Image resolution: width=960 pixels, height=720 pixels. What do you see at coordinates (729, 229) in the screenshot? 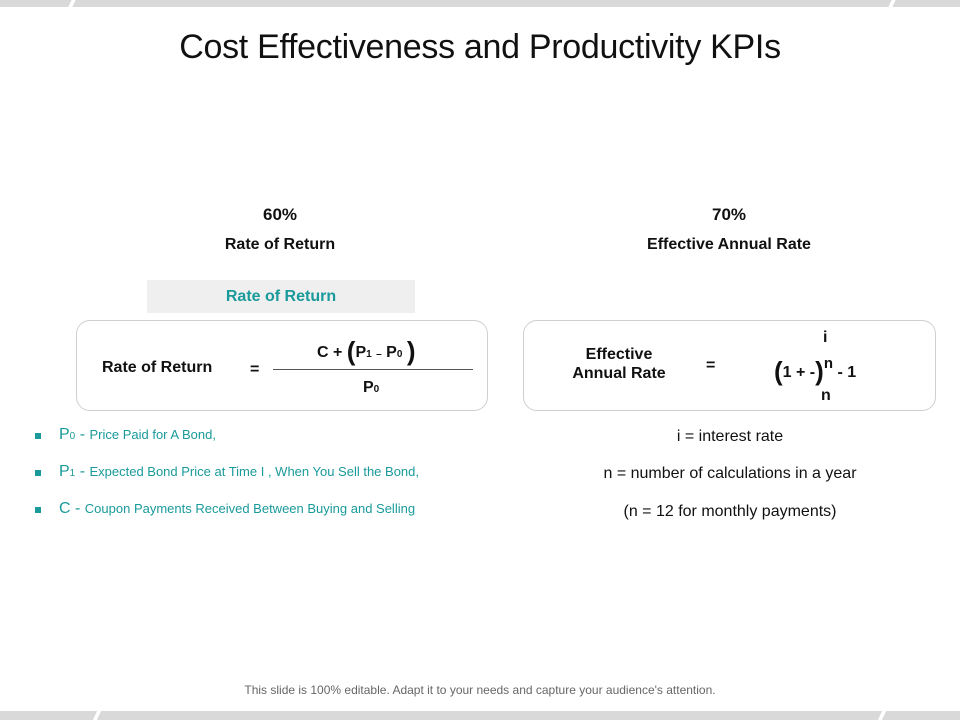
I see `kpi-effective-annual-rate: 70% Effective Annual Rate` at bounding box center [729, 229].